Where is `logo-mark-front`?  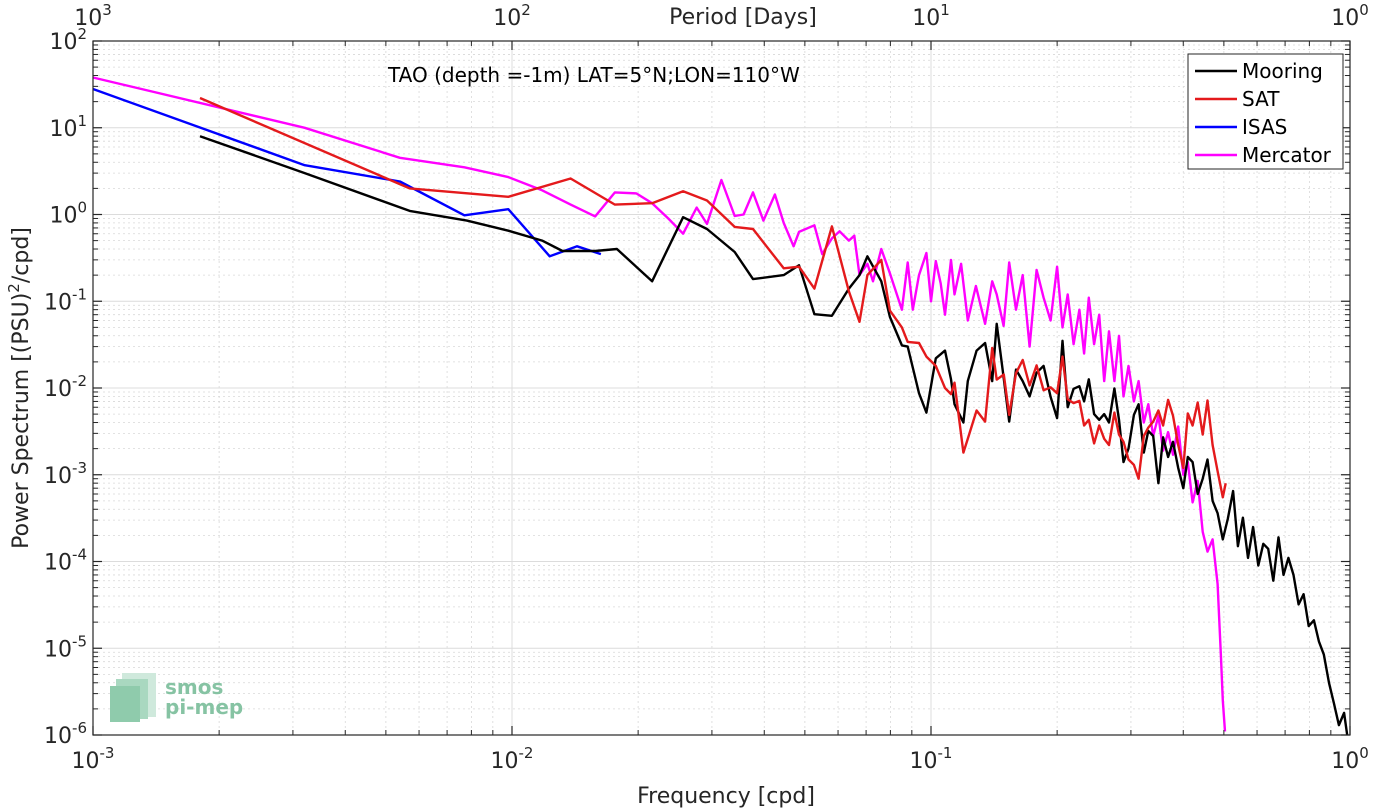 logo-mark-front is located at coordinates (125, 704).